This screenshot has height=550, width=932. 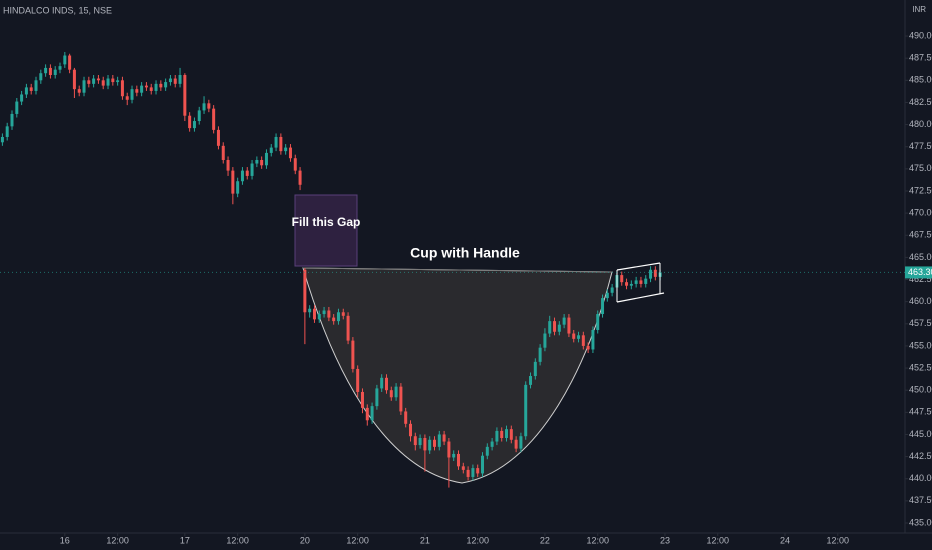 I want to click on y-tick-label: 475.00, so click(x=920, y=168).